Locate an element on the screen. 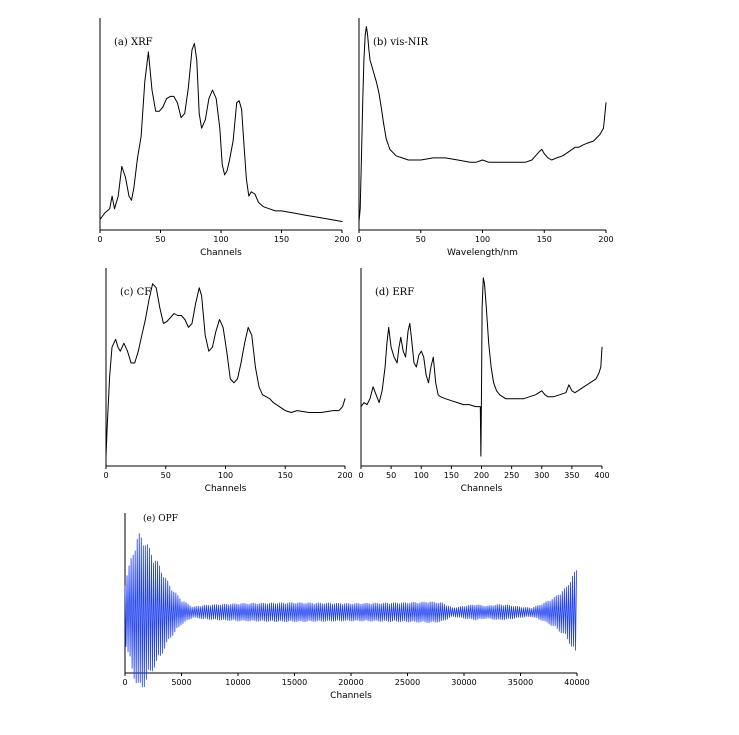  panel-visnir: (b) vis-NIR 0 50 100 150 200 Wavelength/nm is located at coordinates (485, 138).